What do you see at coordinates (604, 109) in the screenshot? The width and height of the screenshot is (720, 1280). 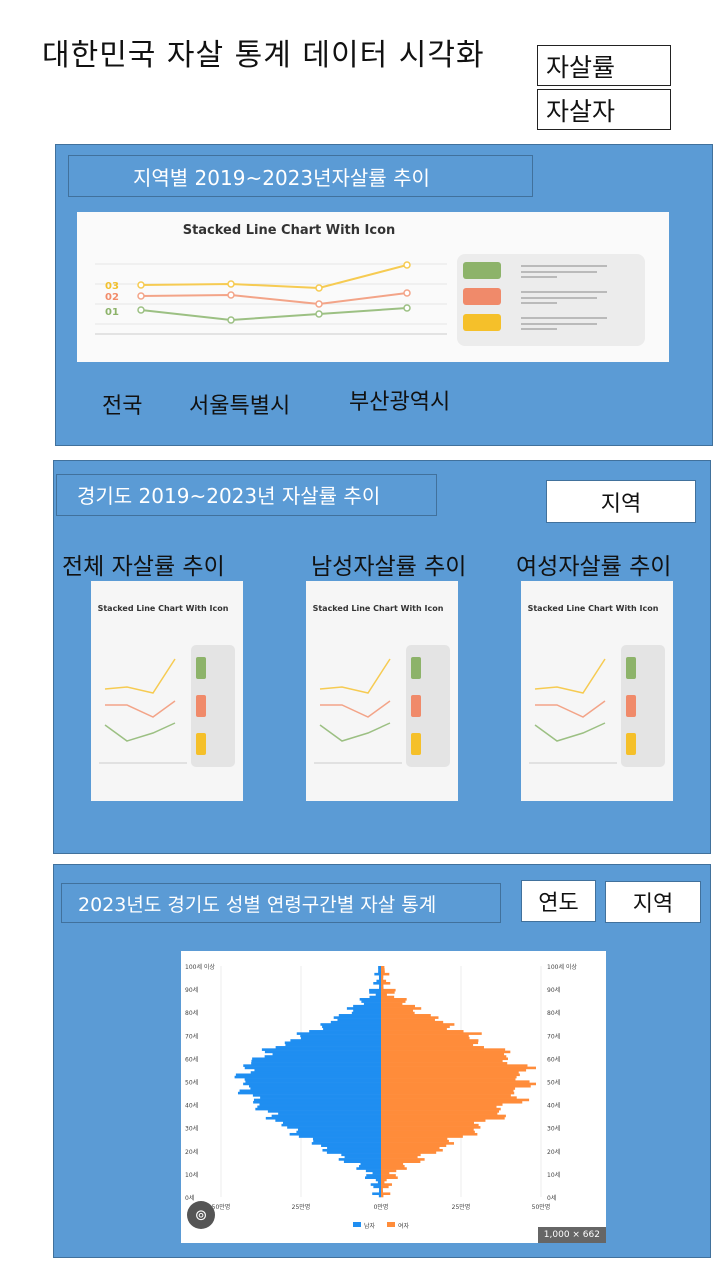 I see `menu-suicide-count-button: 자살자` at bounding box center [604, 109].